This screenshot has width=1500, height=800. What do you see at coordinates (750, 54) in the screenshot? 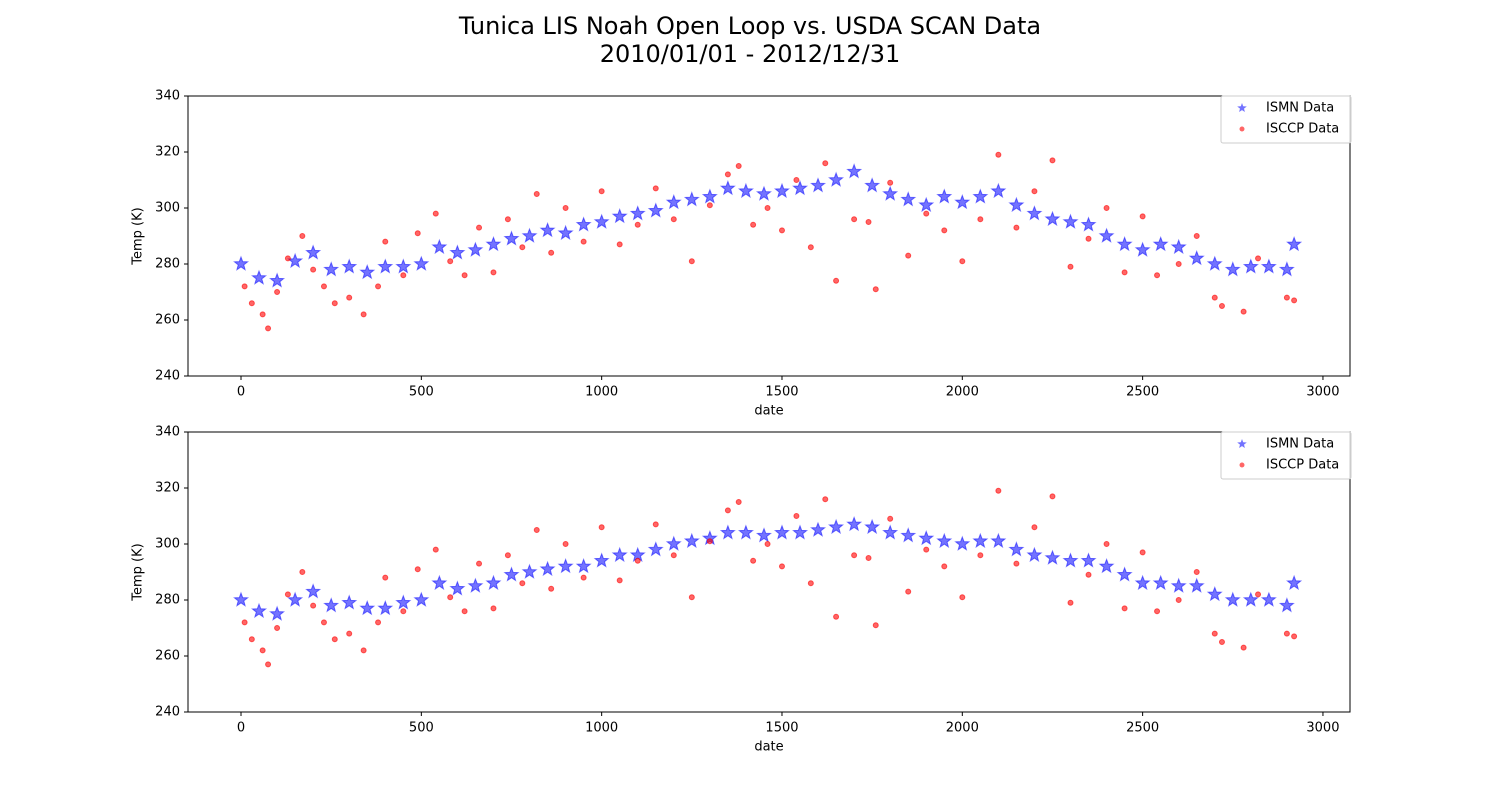
I see `chart-subtitle: 2010/01/01 - 2012/12/31` at bounding box center [750, 54].